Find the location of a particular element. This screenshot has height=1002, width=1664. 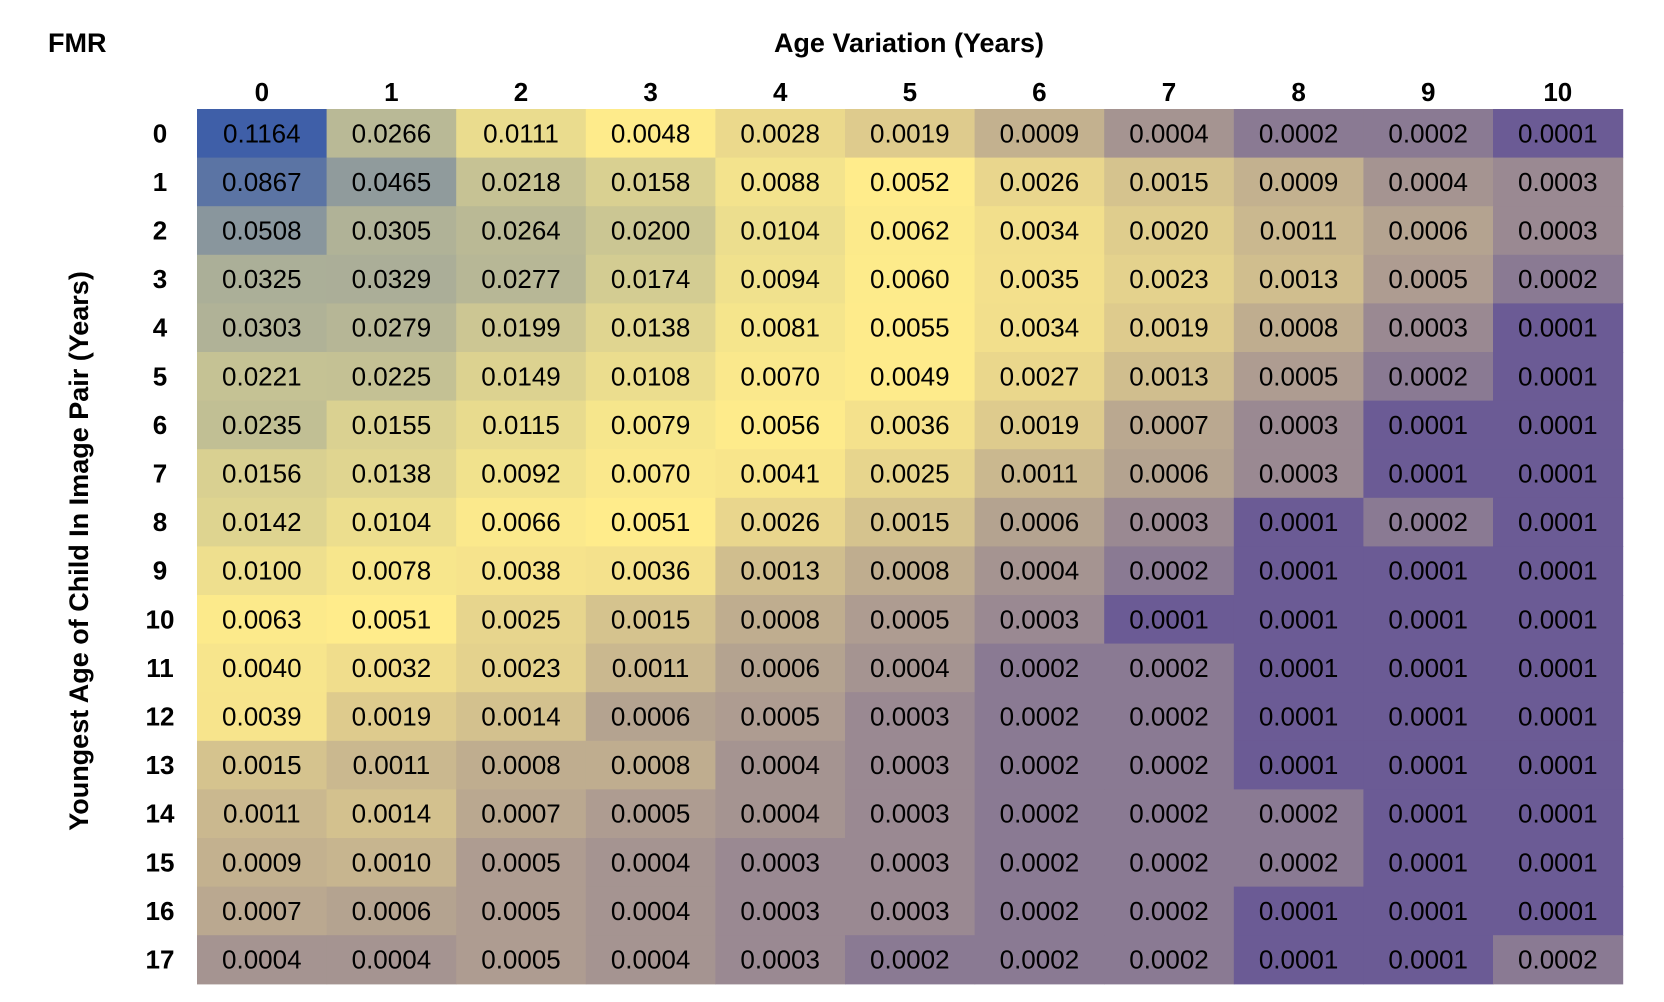

y-tick-label: 13 is located at coordinates (160, 765).